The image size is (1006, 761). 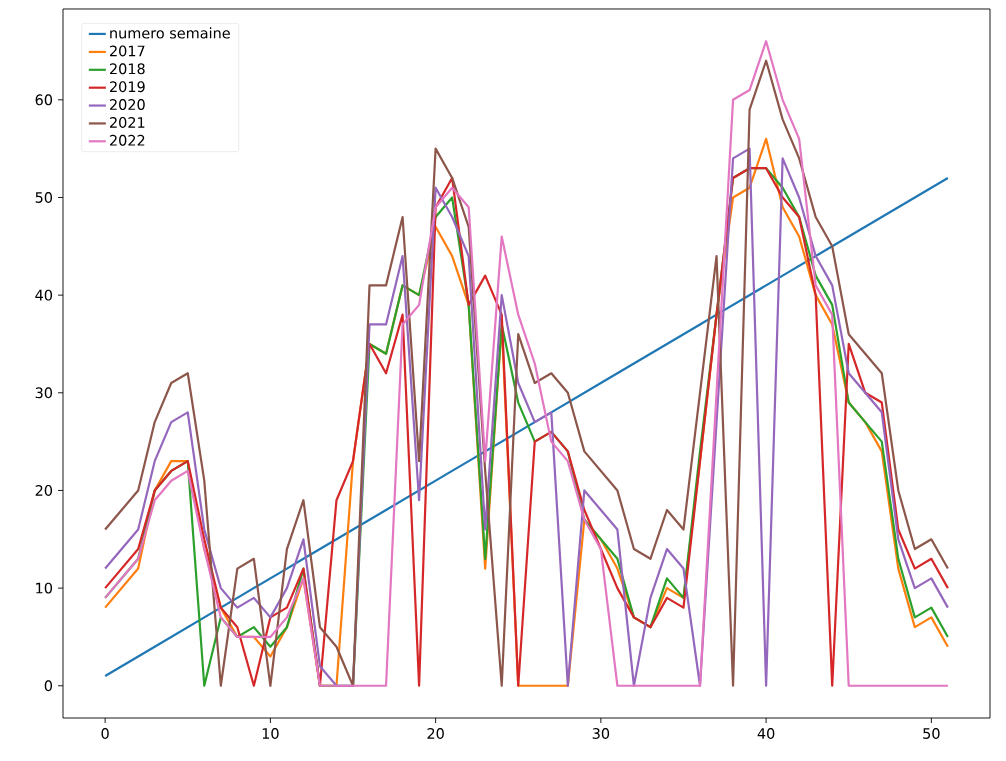 I want to click on legend-label: 2017, so click(x=127, y=51).